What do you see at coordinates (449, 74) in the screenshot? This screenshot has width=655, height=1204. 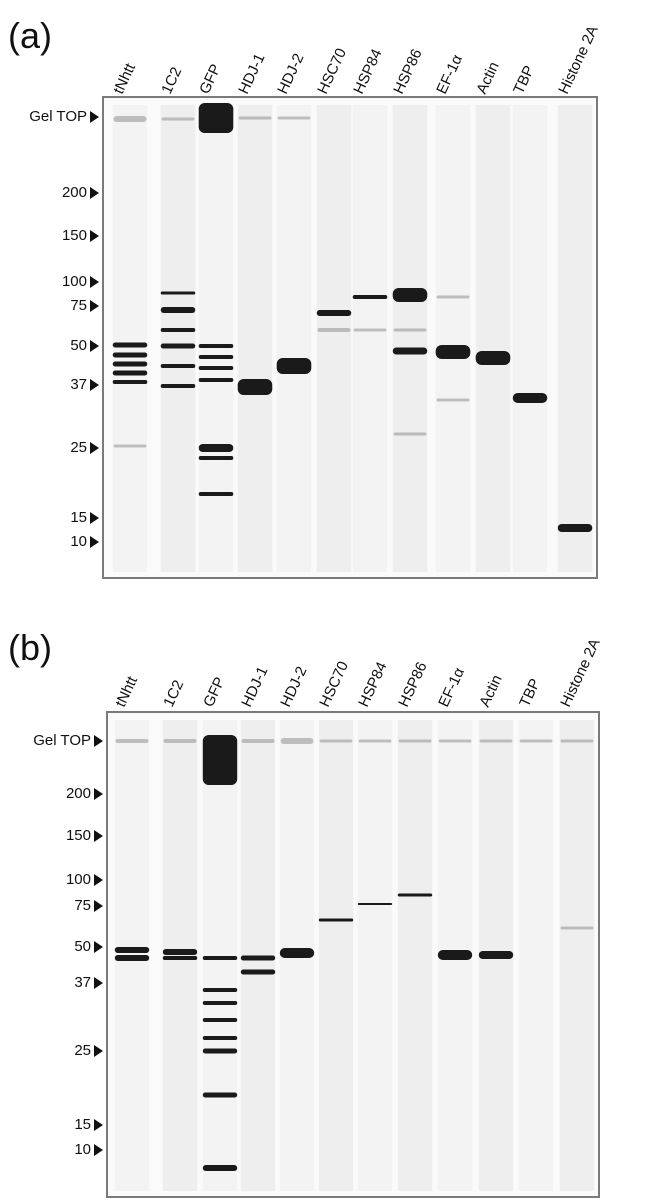 I see `lane-label: EF-1α` at bounding box center [449, 74].